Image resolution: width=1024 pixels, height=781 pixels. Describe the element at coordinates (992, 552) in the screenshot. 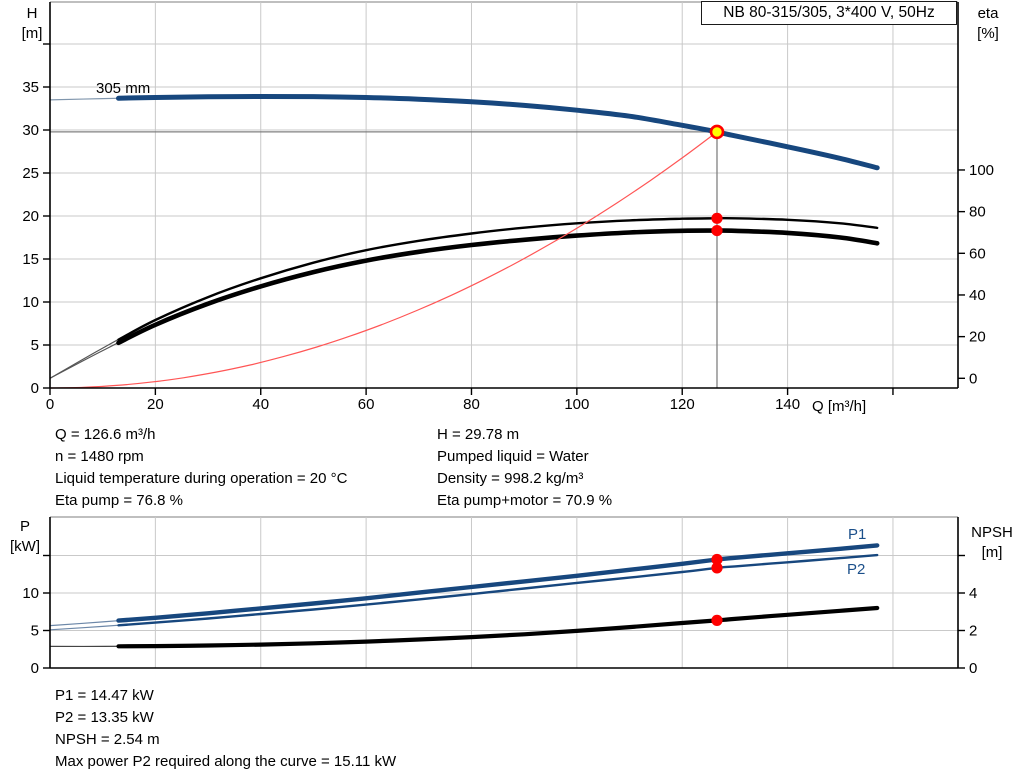

I see `npsh-axis-unit: [m]` at that location.